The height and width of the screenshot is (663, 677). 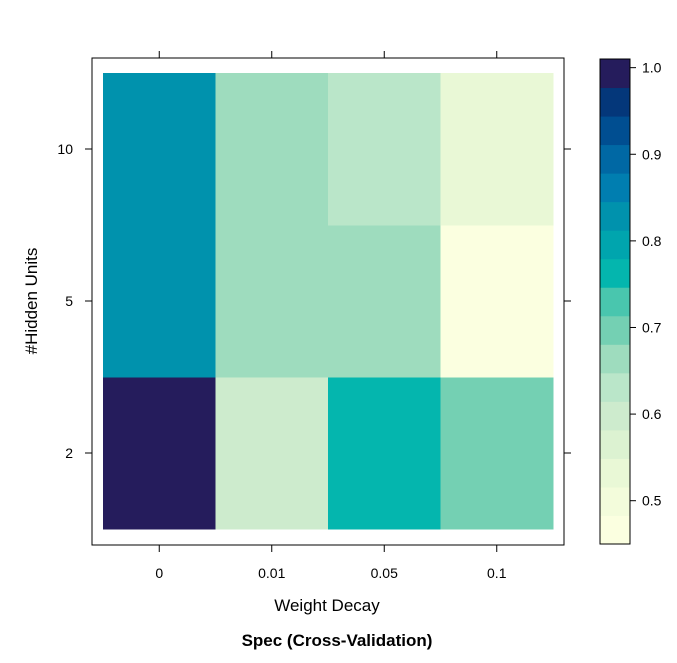 I want to click on colorbar-tick-label: 0.9, so click(x=652, y=154).